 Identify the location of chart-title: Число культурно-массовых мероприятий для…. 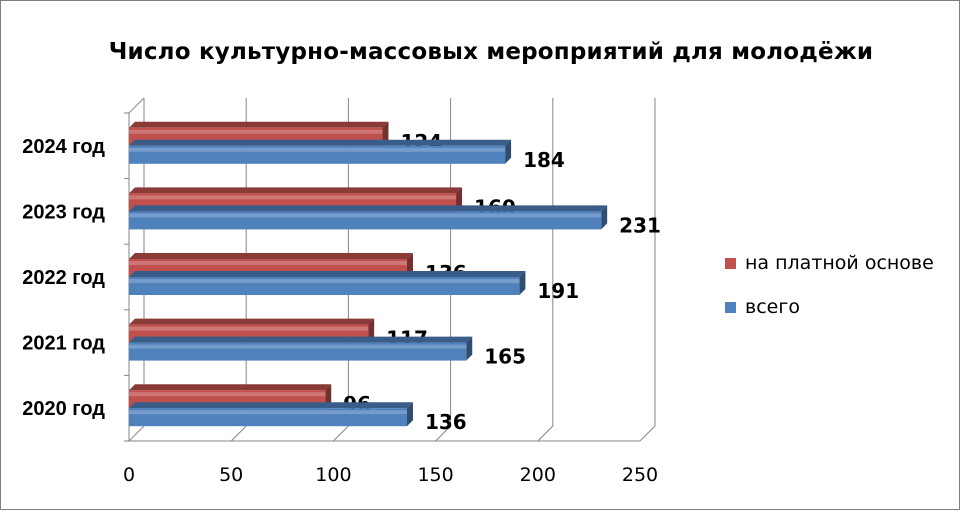
(491, 52).